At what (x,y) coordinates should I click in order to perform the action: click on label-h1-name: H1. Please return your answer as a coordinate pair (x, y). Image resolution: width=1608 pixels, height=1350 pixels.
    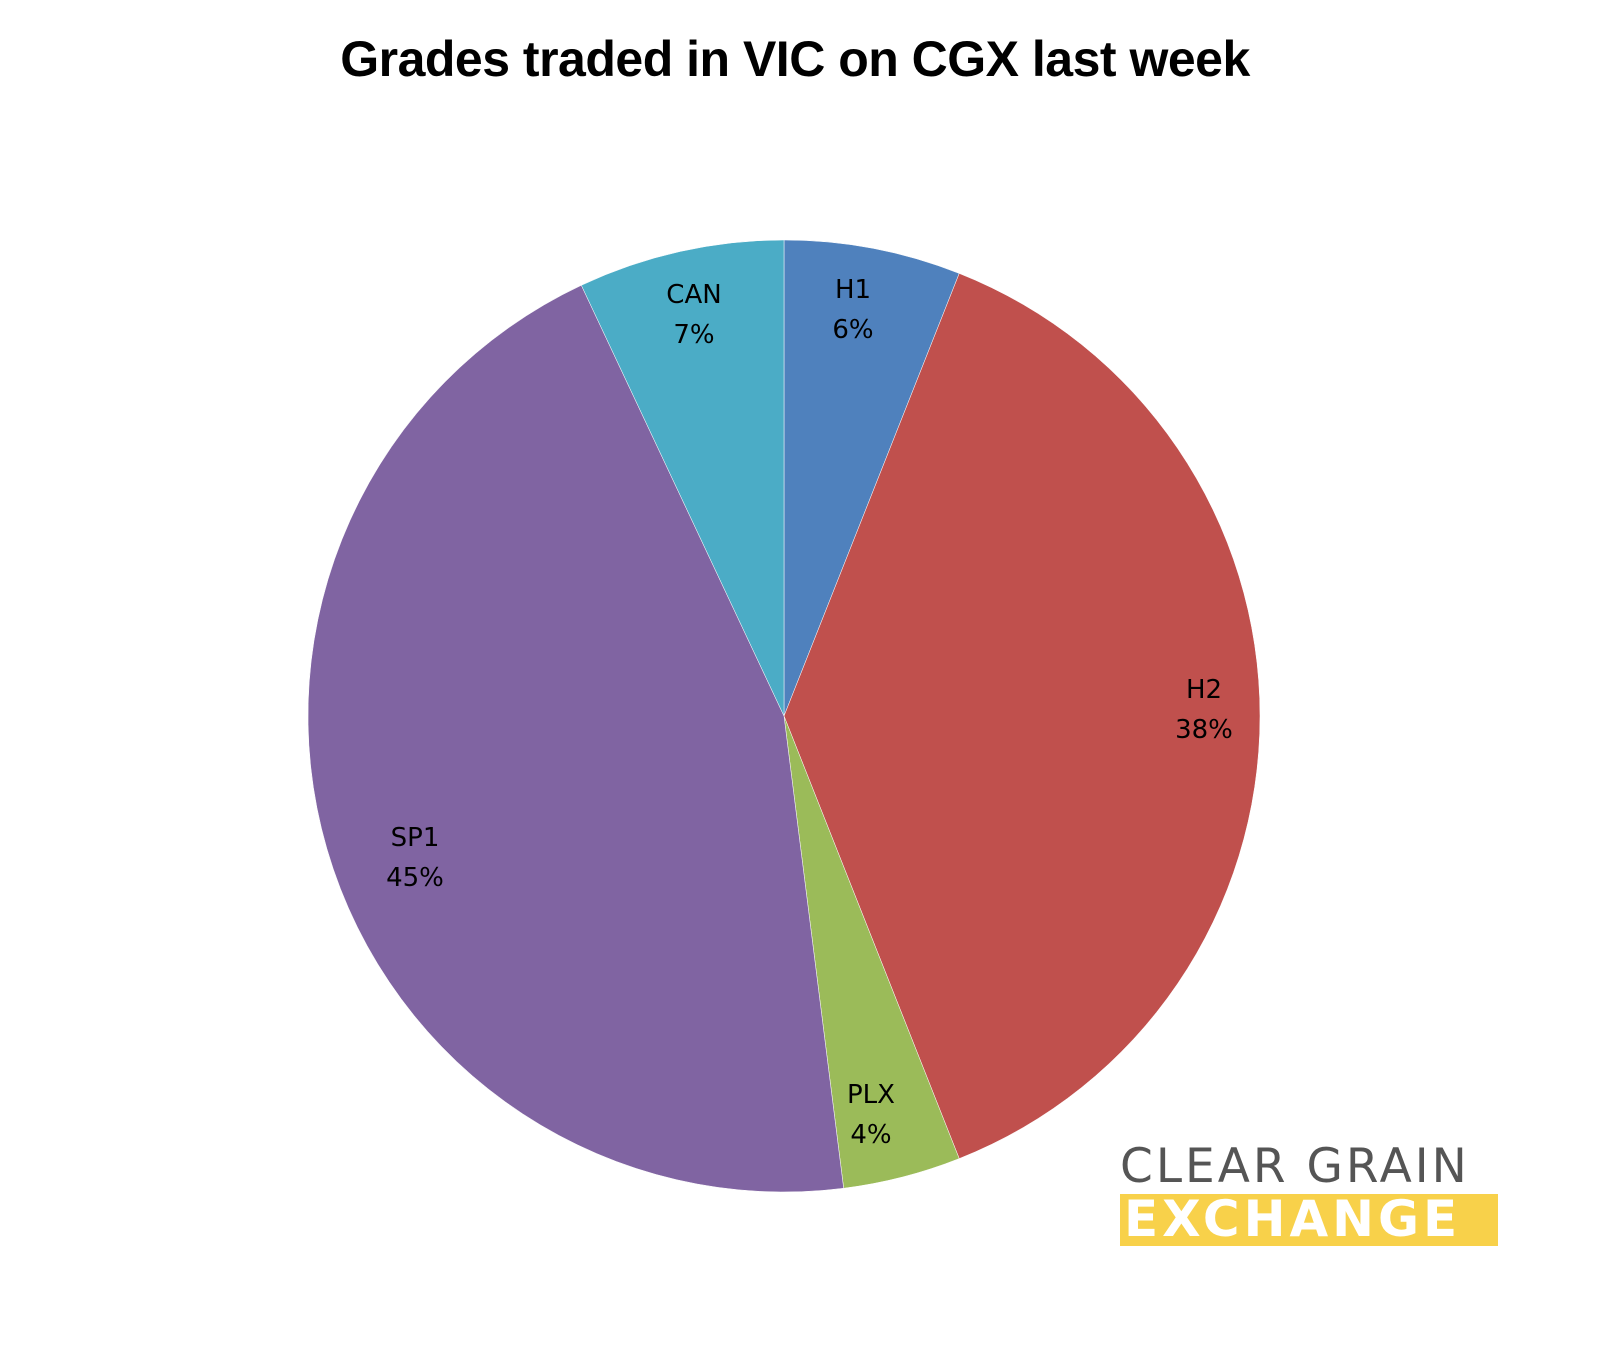
    Looking at the image, I should click on (853, 290).